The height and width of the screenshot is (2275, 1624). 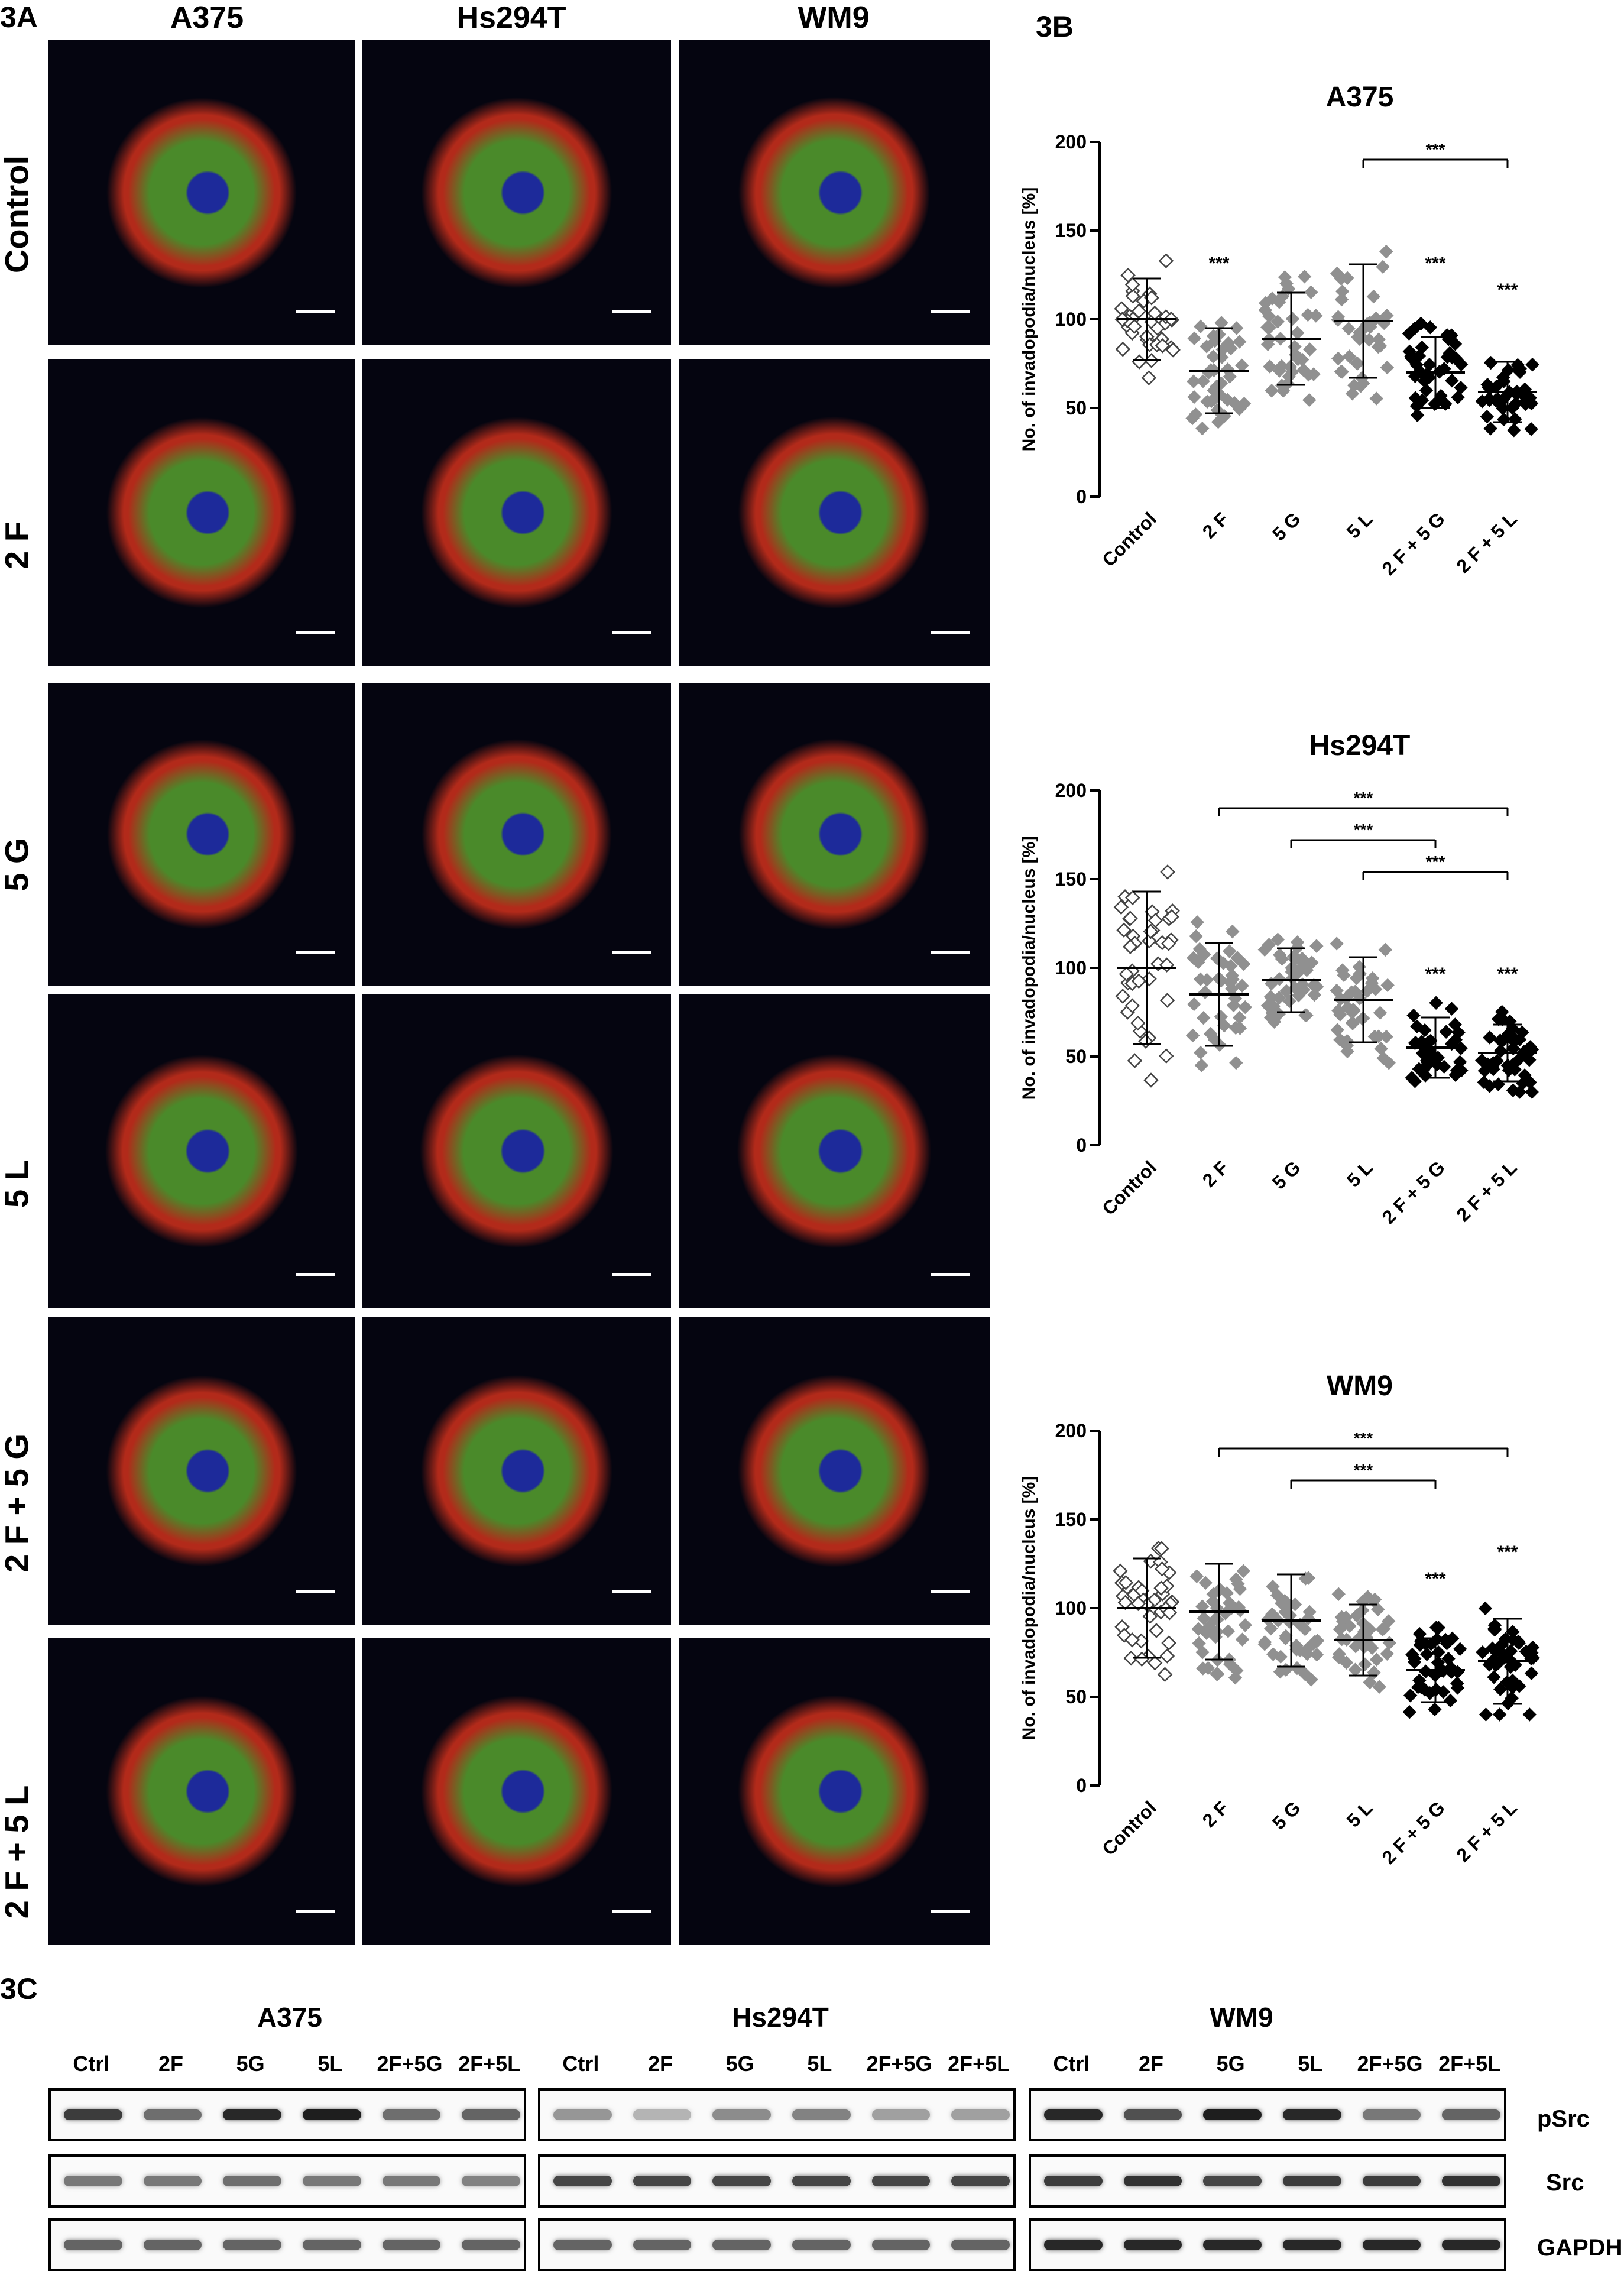 What do you see at coordinates (1076, 408) in the screenshot?
I see `y-tick-label: 50` at bounding box center [1076, 408].